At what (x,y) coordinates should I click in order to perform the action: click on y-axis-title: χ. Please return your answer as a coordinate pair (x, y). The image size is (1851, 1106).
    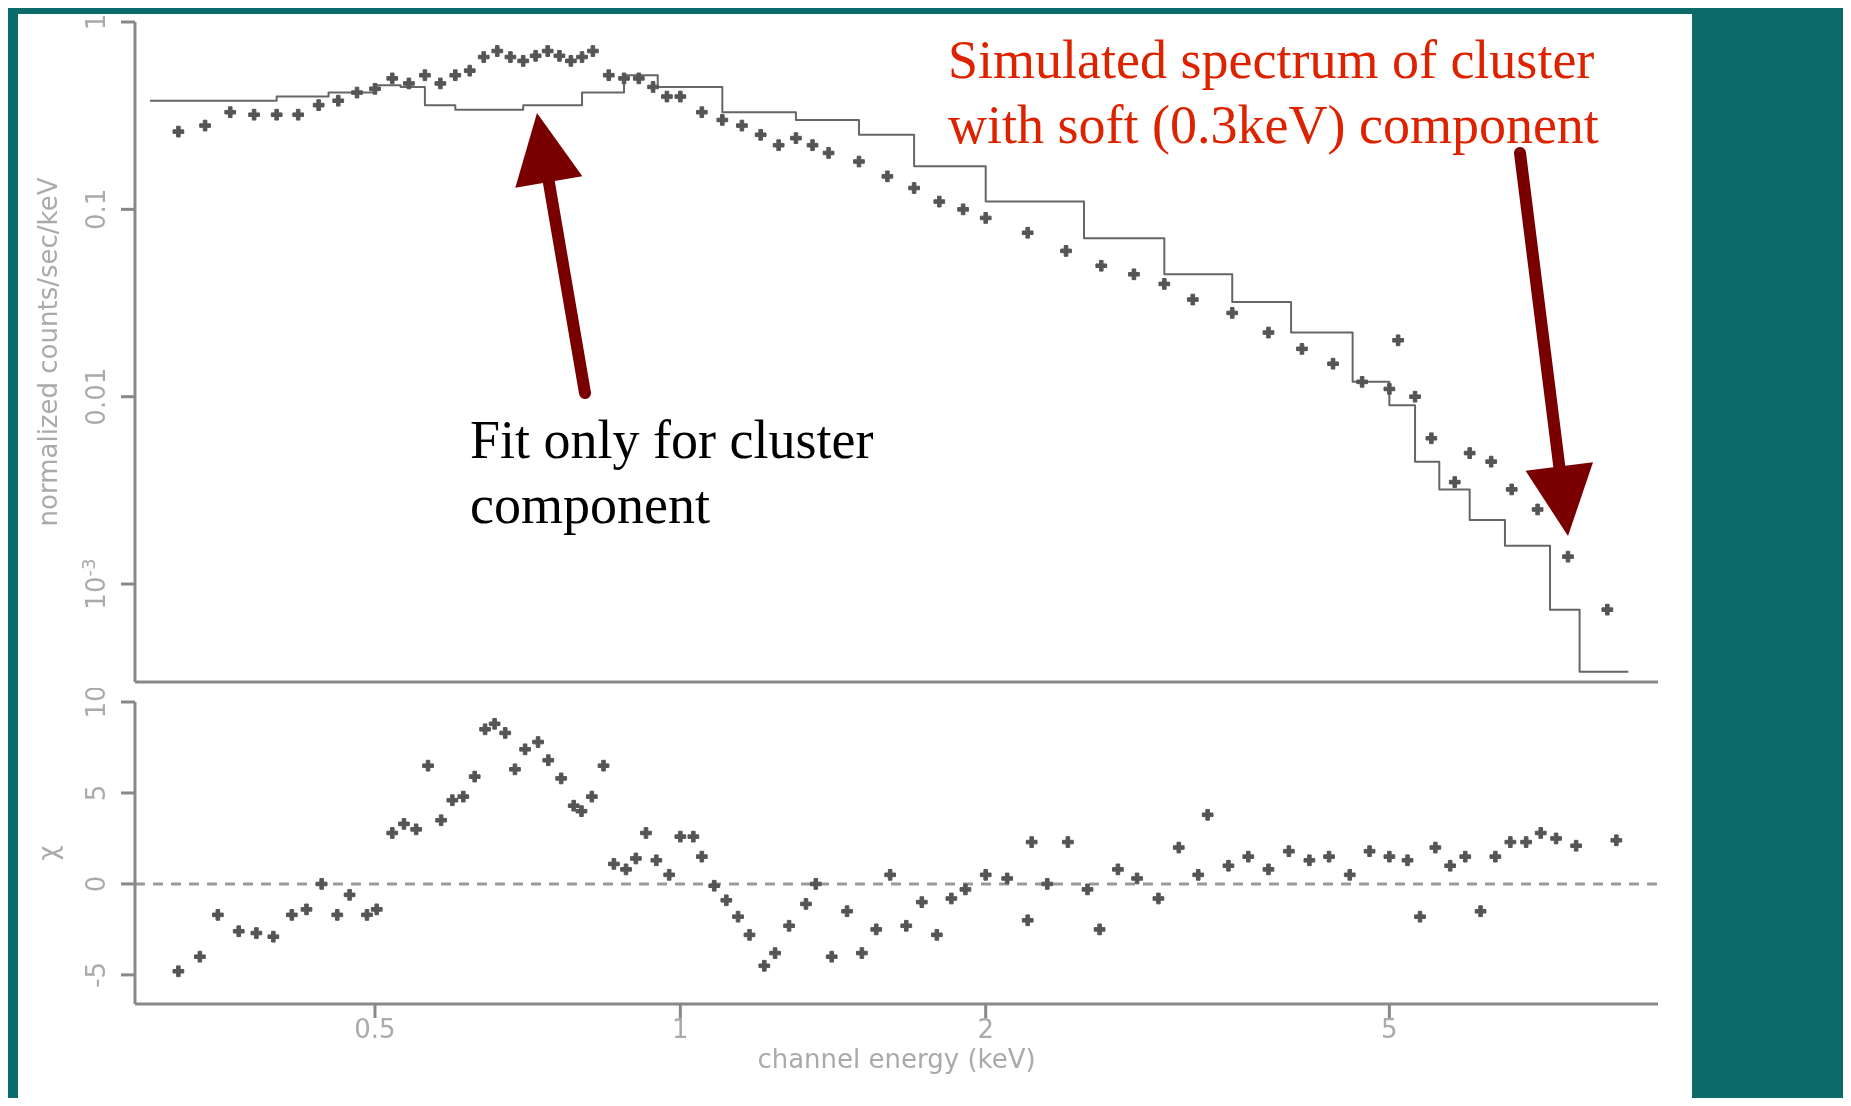
    Looking at the image, I should click on (48, 853).